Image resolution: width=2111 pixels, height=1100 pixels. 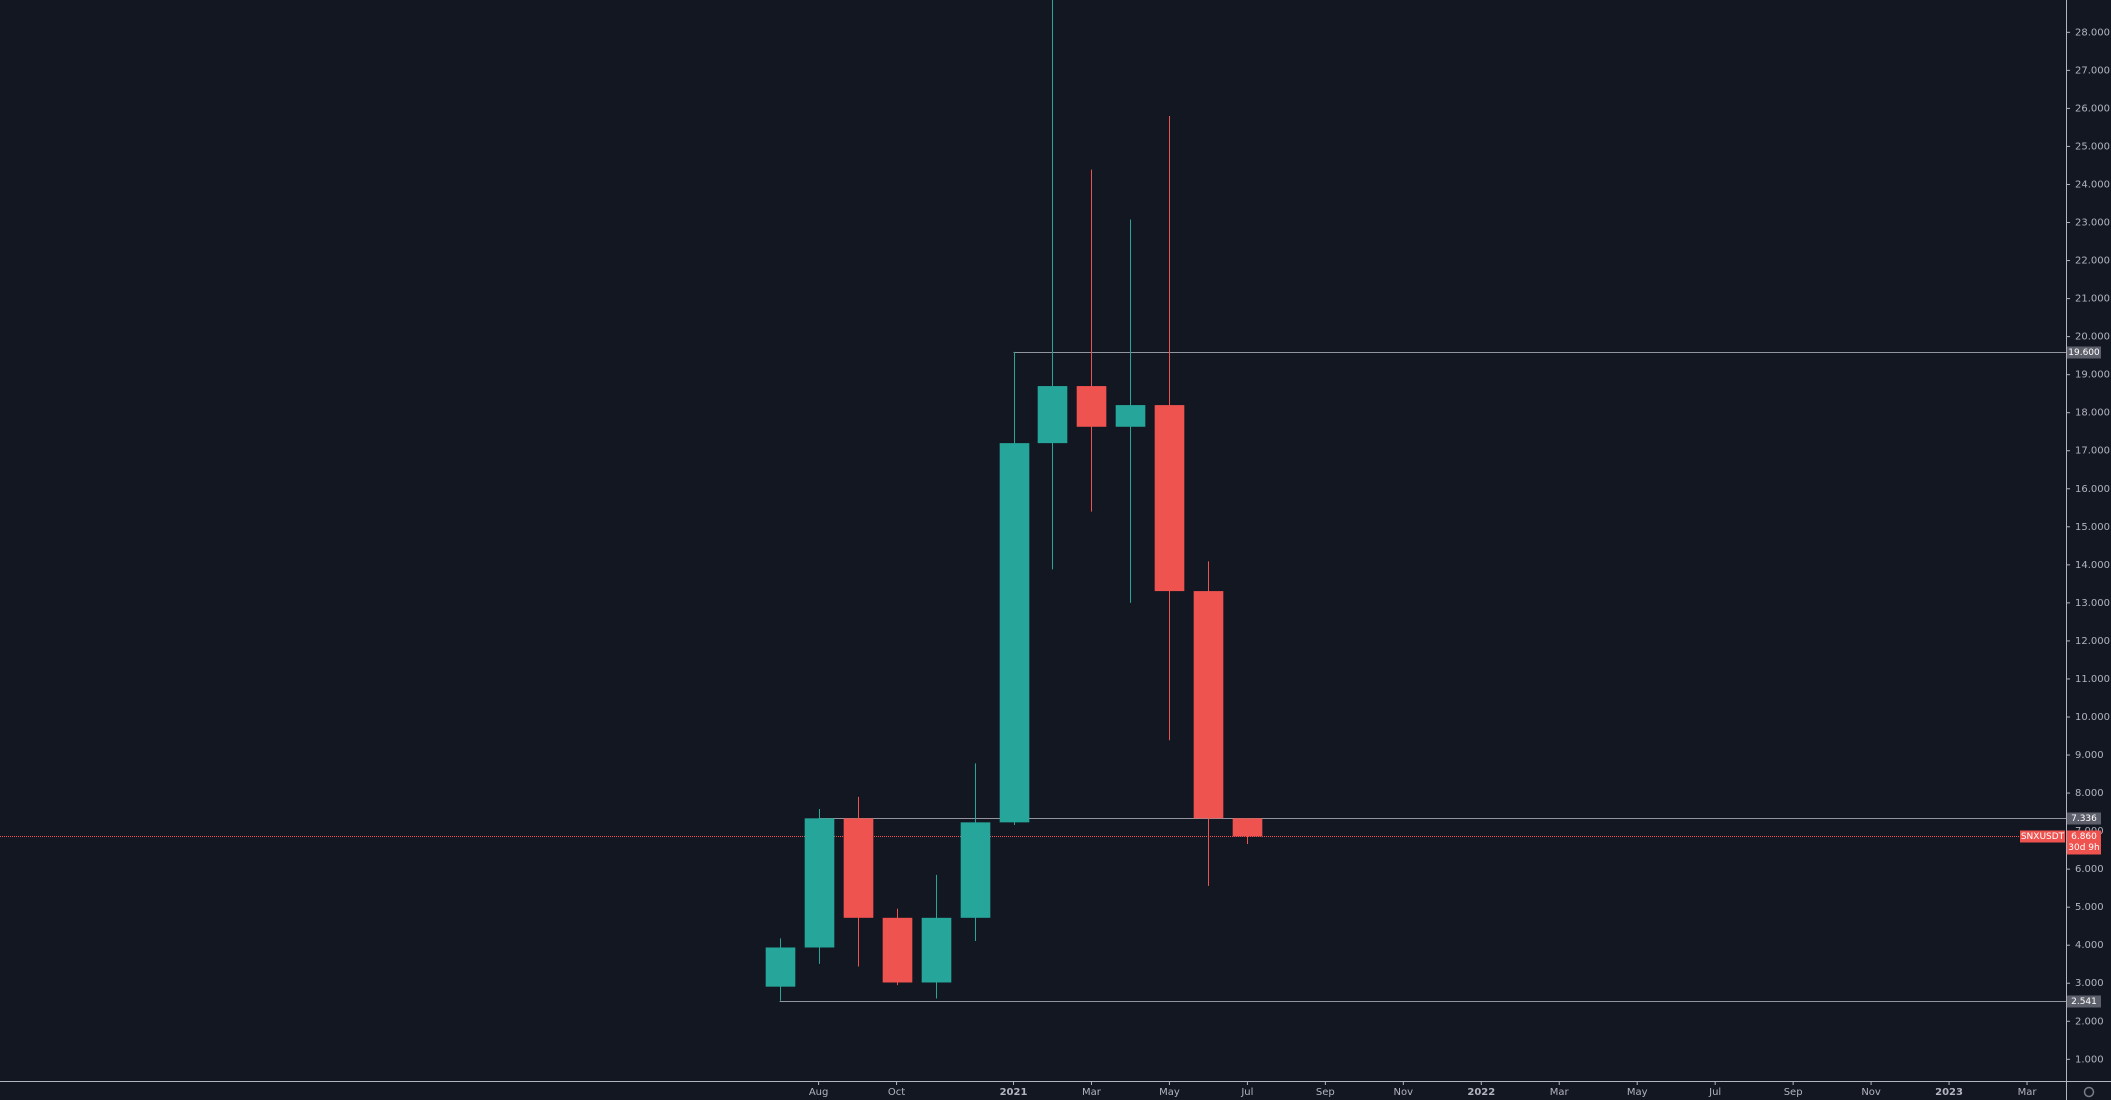 What do you see at coordinates (2089, 755) in the screenshot?
I see `y-tick-label: 9.000` at bounding box center [2089, 755].